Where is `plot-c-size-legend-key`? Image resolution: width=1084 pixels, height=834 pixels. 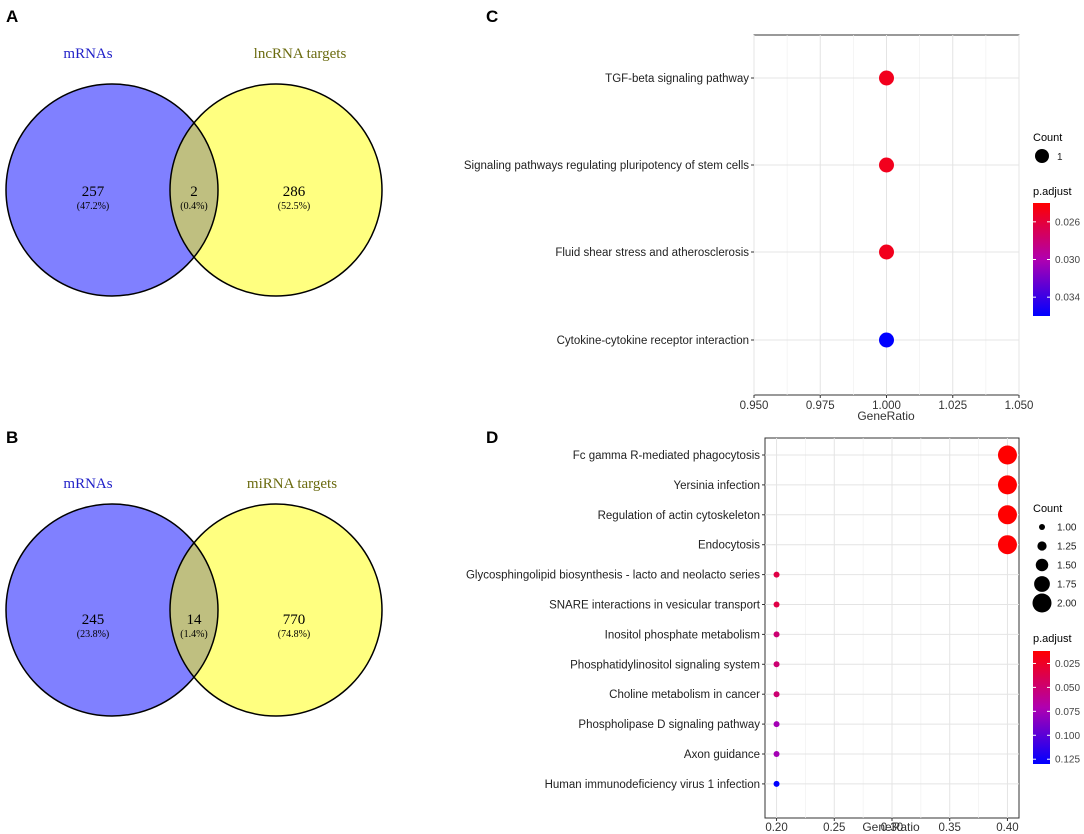
plot-c-size-legend-key is located at coordinates (1042, 156).